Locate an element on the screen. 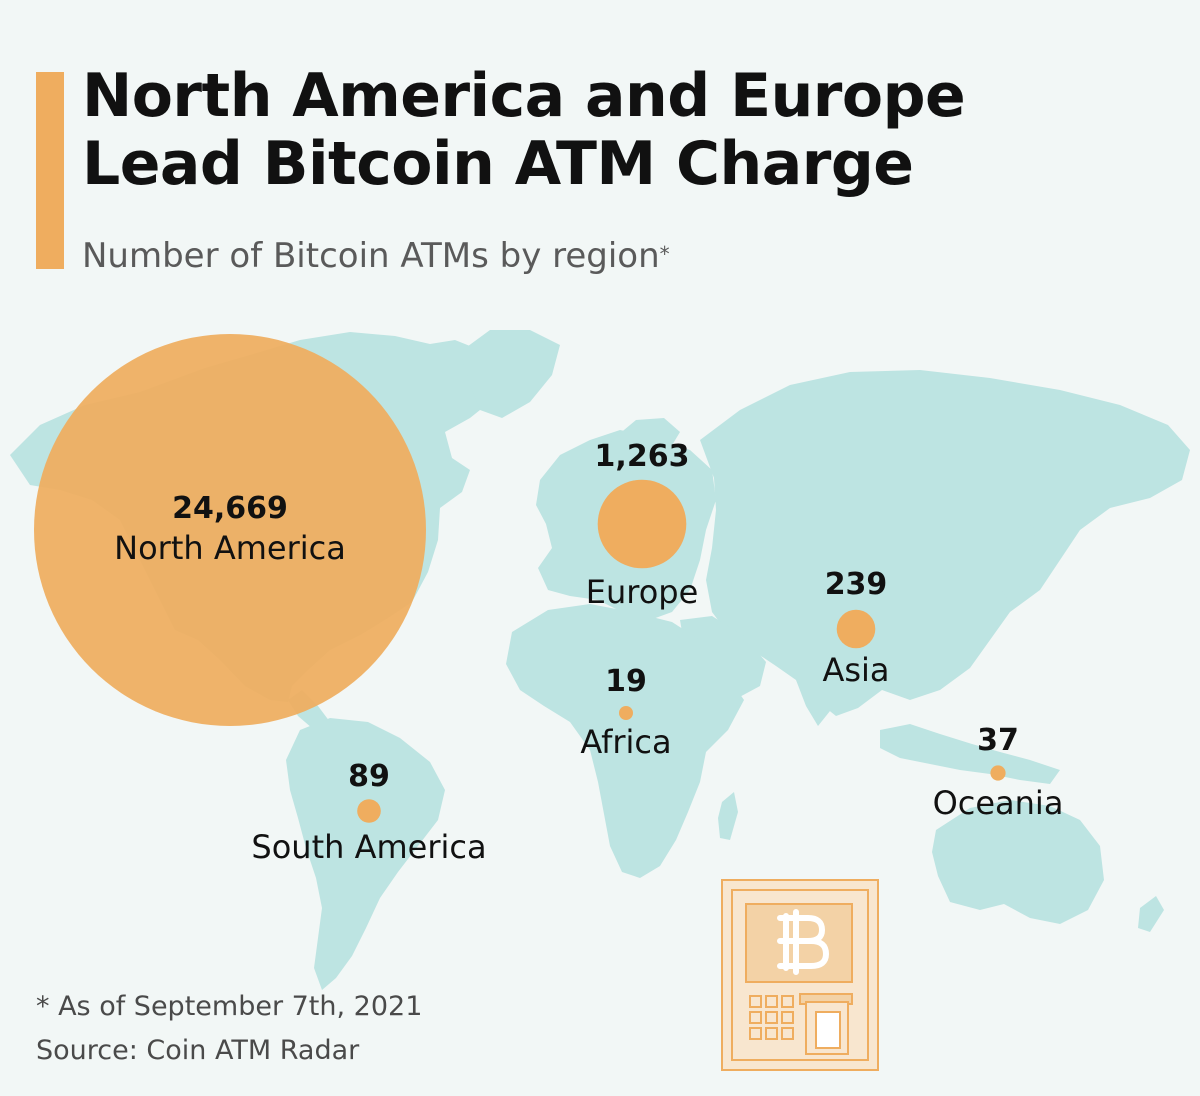  land-africa is located at coordinates (625, 741).